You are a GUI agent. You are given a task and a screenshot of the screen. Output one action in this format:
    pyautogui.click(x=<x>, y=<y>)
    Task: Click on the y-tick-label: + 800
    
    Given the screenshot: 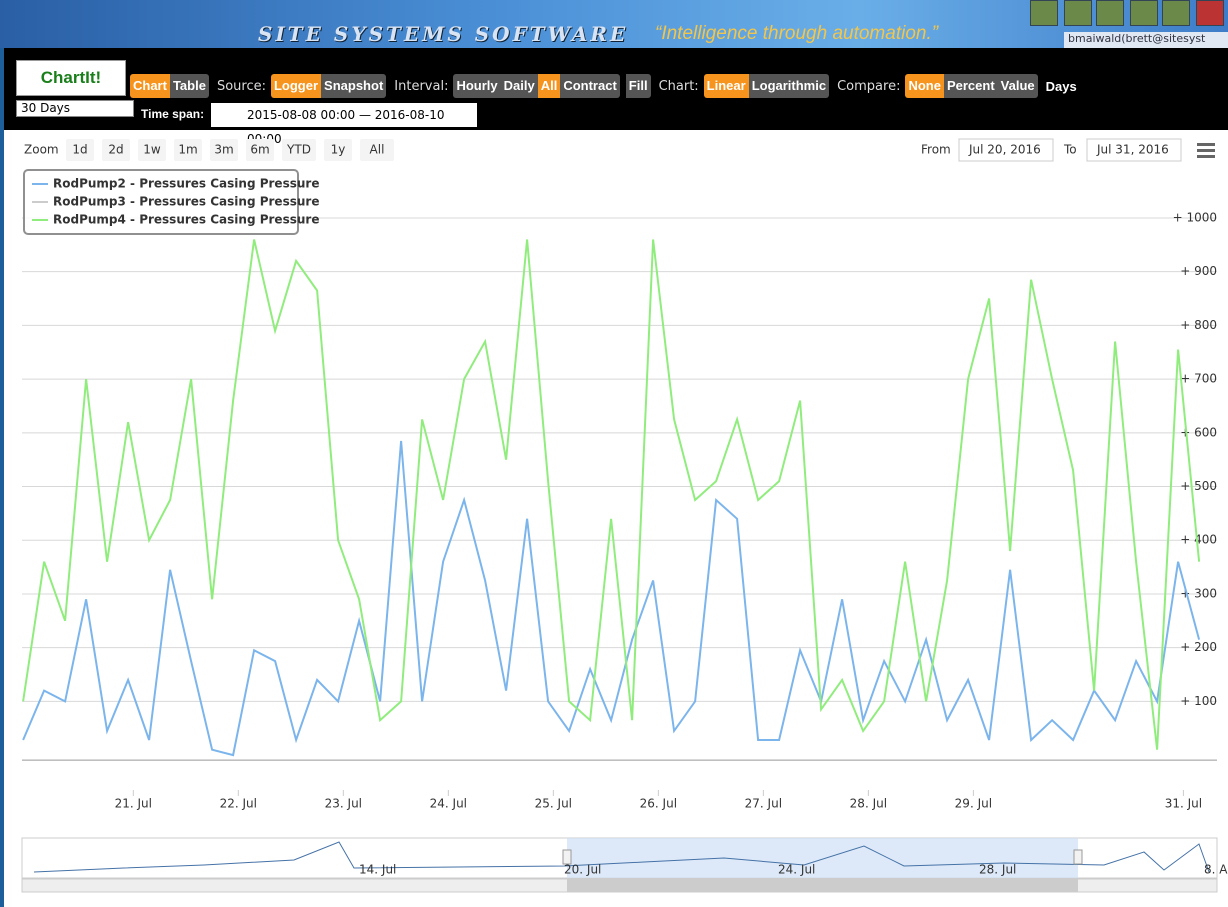 What is the action you would take?
    pyautogui.click(x=1198, y=325)
    